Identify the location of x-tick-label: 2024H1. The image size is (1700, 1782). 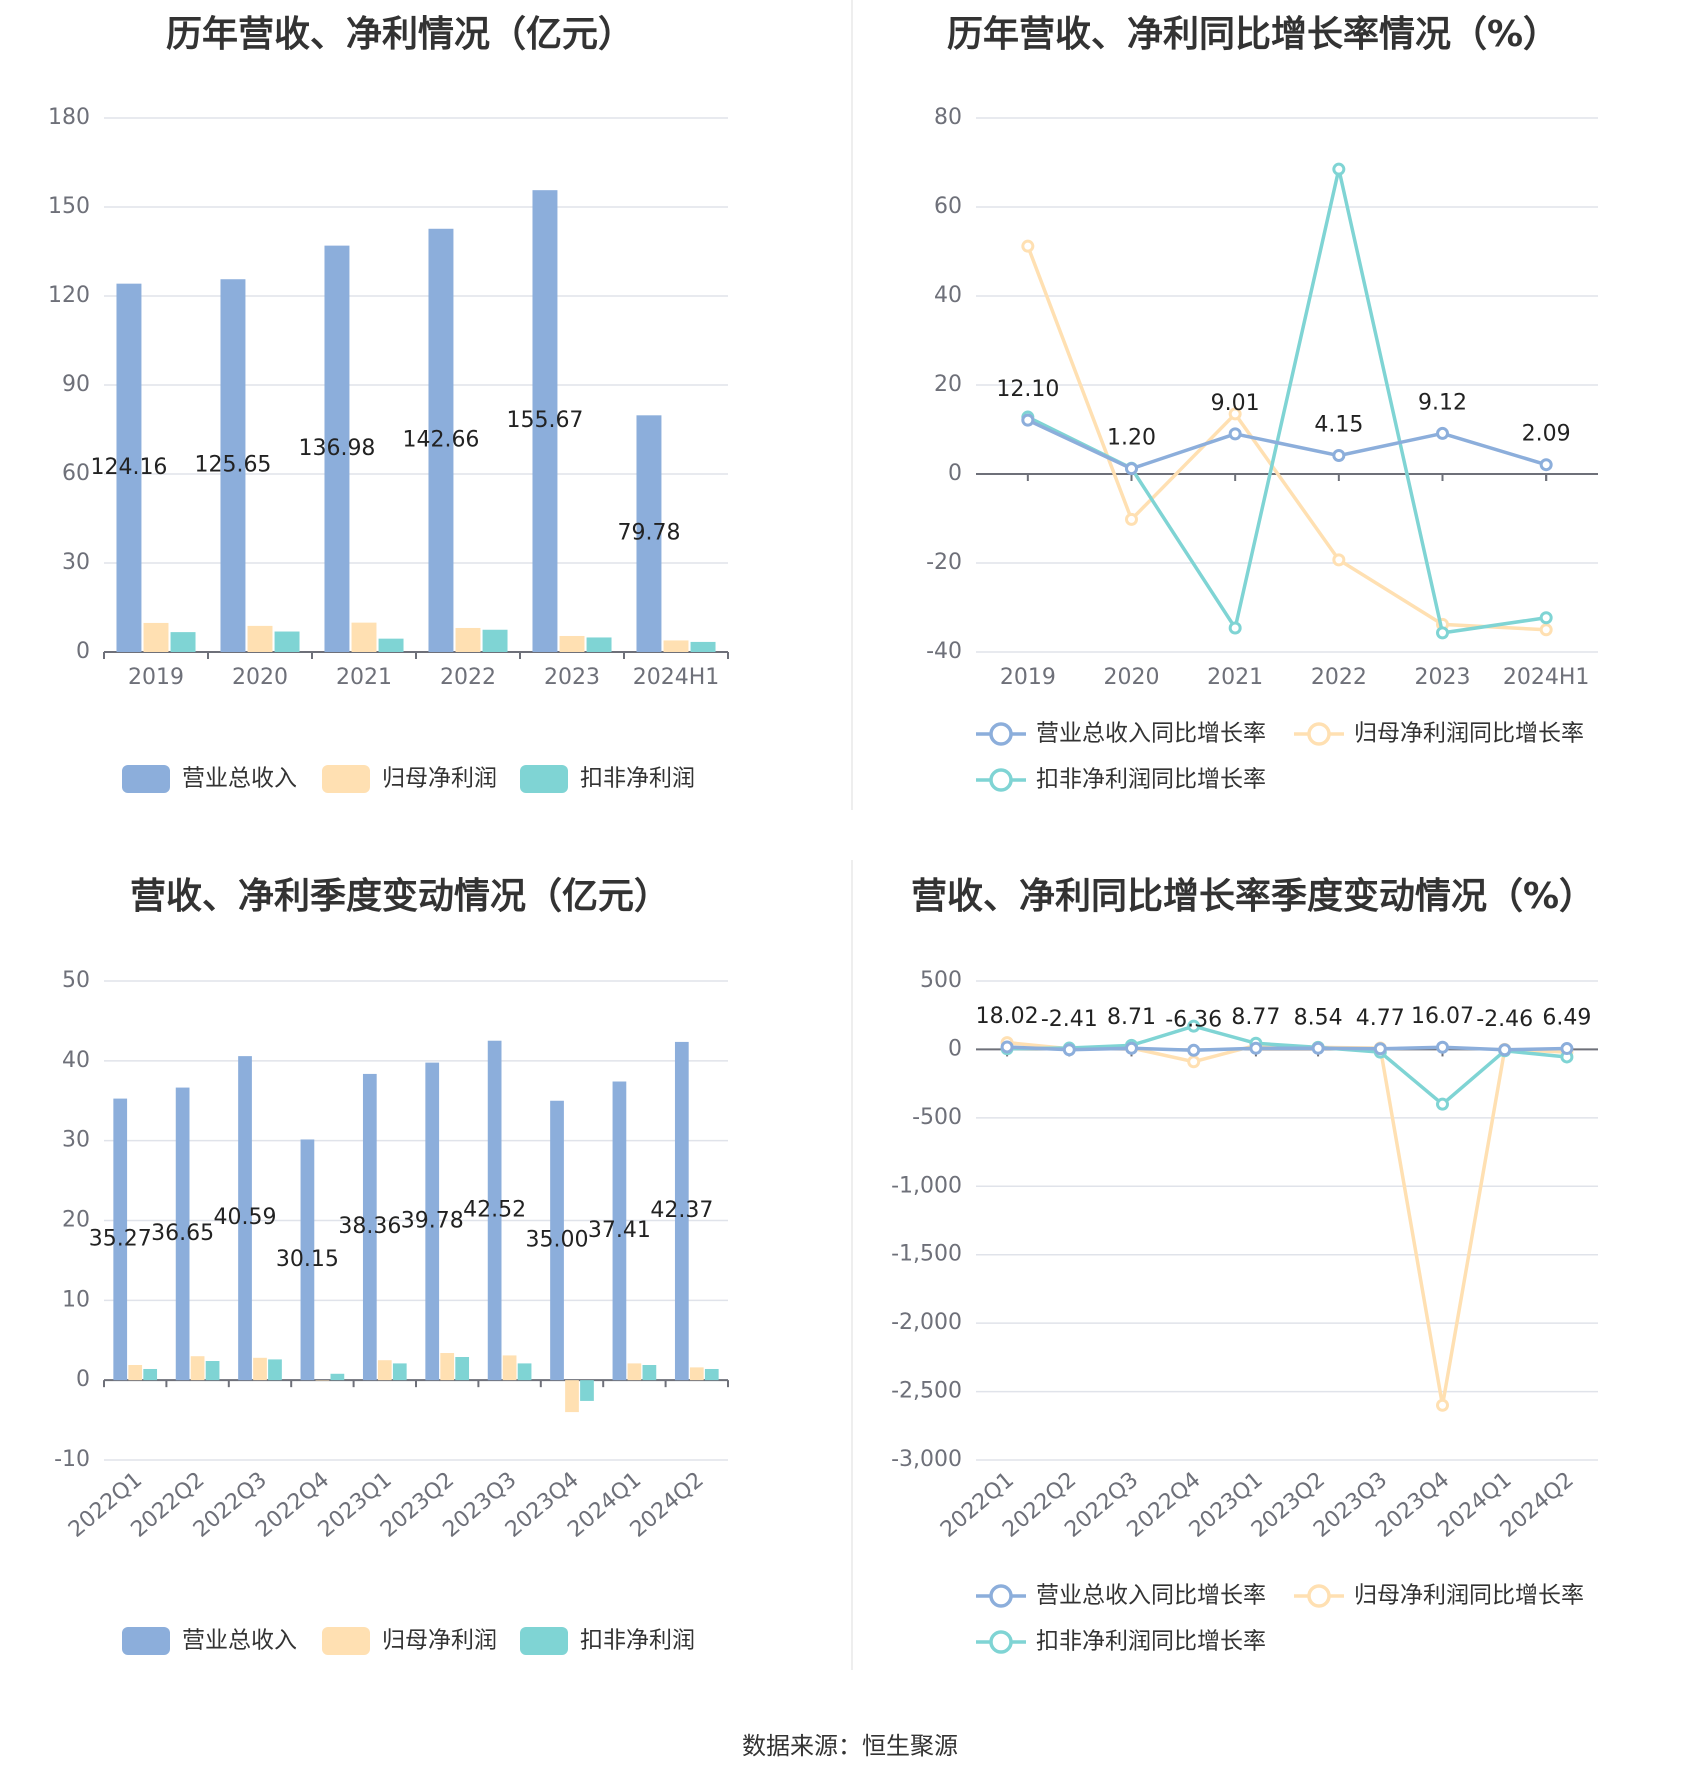
(676, 677).